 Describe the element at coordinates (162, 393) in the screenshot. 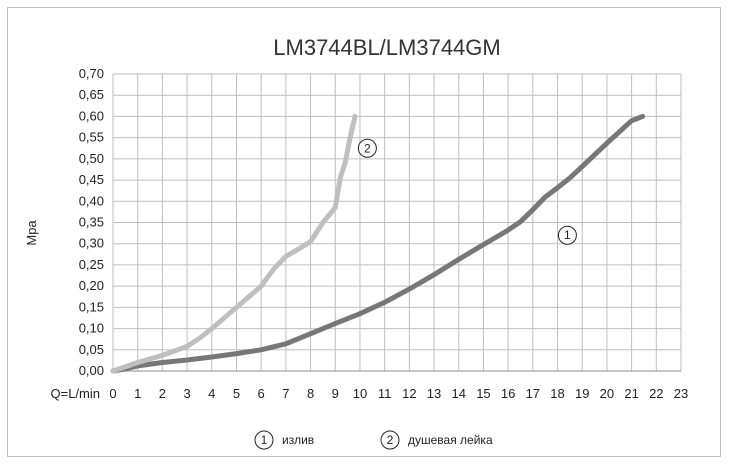

I see `x-tick-label: 2` at that location.